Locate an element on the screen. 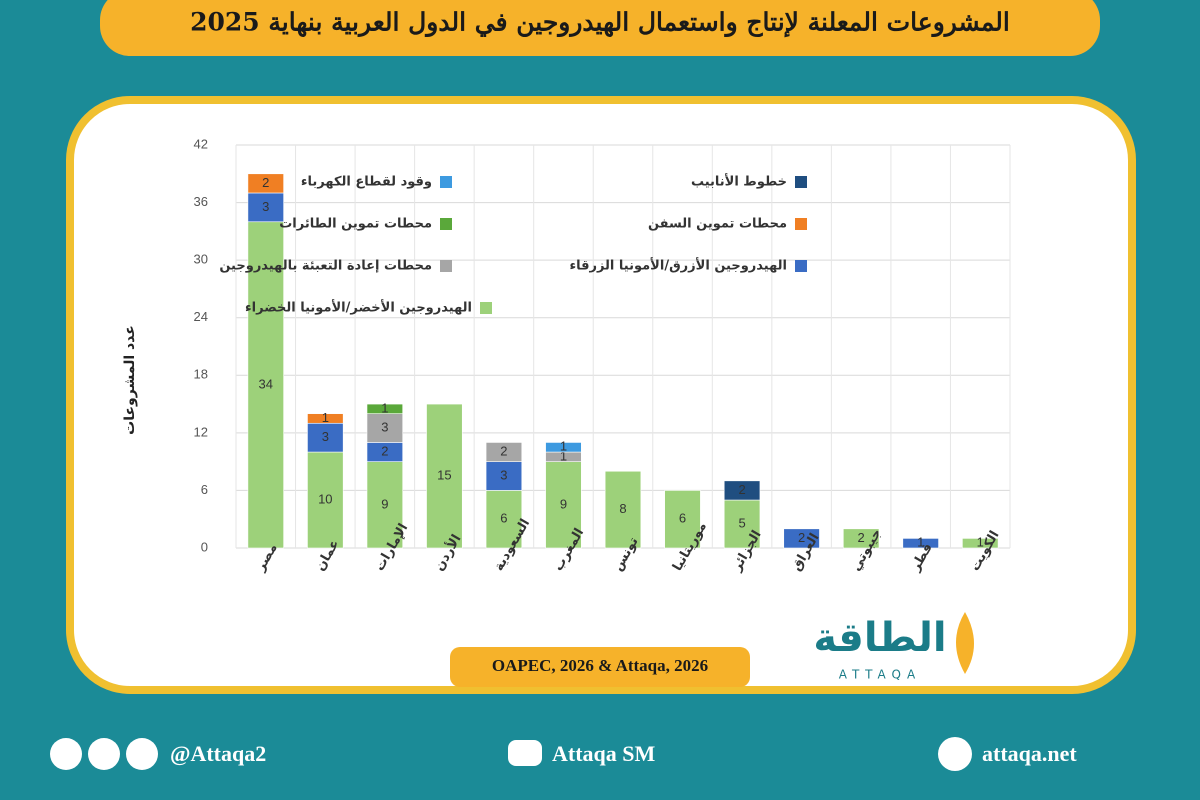  logo-drop is located at coordinates (965, 643).